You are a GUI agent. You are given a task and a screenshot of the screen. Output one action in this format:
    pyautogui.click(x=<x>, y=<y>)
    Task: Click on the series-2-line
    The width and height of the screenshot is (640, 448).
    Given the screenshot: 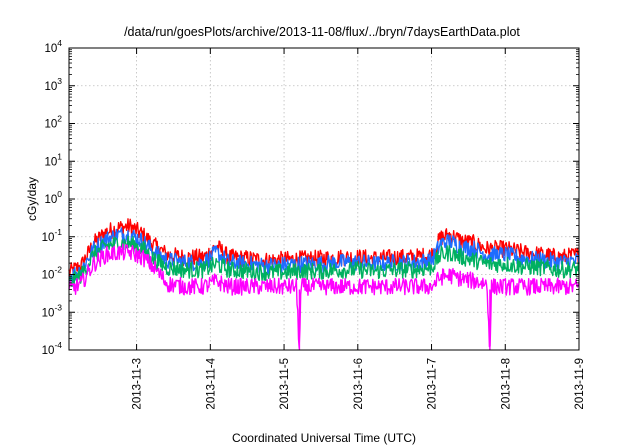 What is the action you would take?
    pyautogui.click(x=324, y=261)
    